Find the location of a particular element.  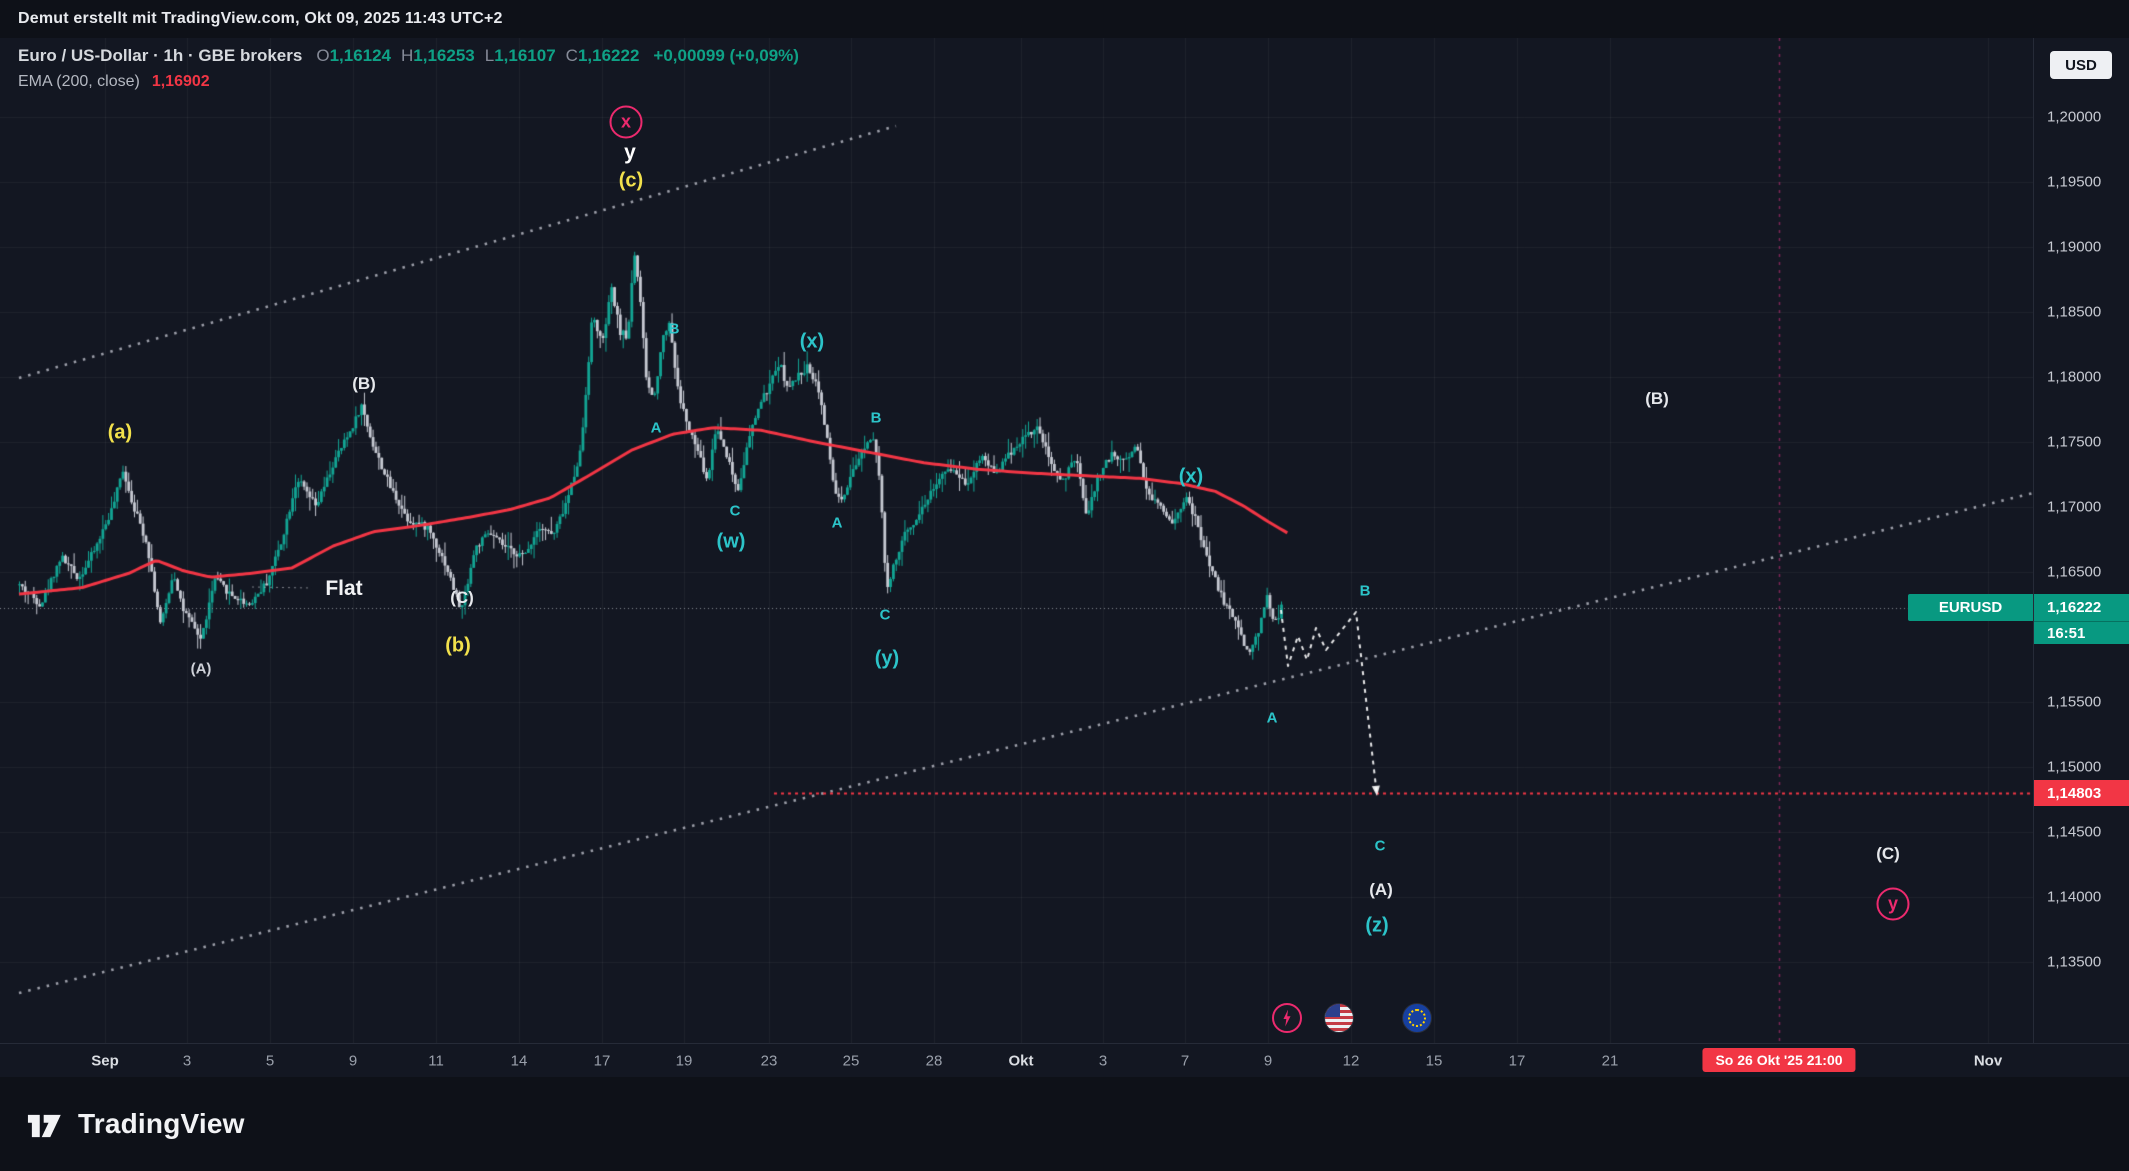

alert-price-tag: 1,14803 is located at coordinates (2081, 793).